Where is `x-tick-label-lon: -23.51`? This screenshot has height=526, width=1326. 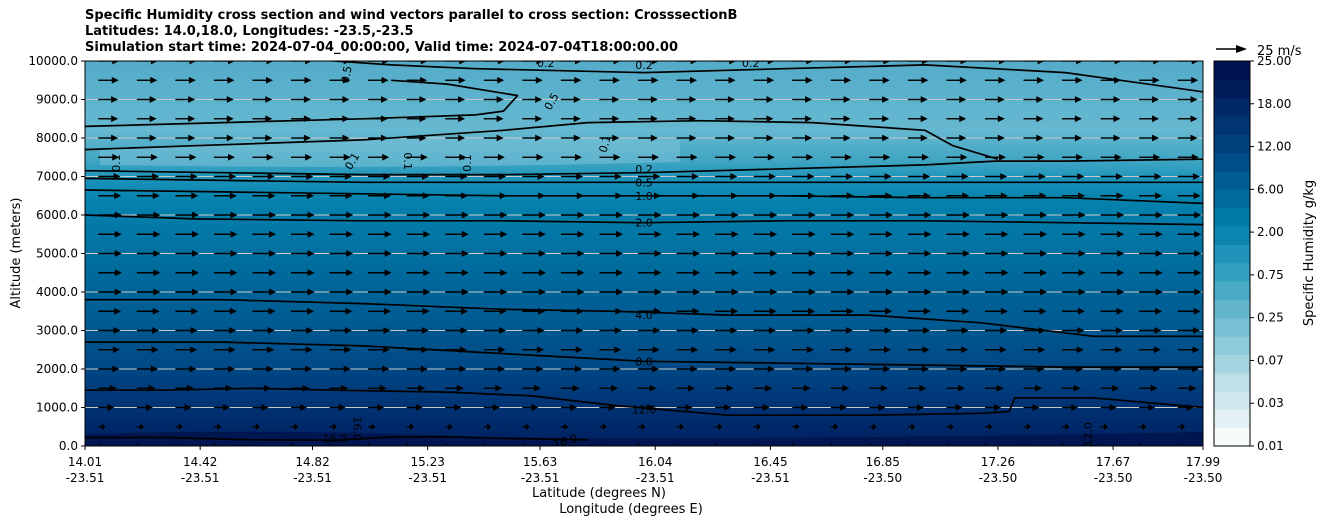
x-tick-label-lon: -23.51 is located at coordinates (85, 478).